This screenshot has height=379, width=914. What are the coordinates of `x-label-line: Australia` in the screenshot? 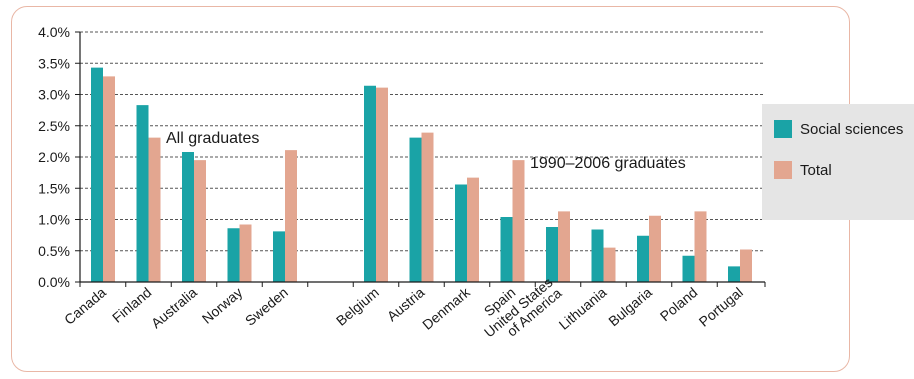 It's located at (174, 307).